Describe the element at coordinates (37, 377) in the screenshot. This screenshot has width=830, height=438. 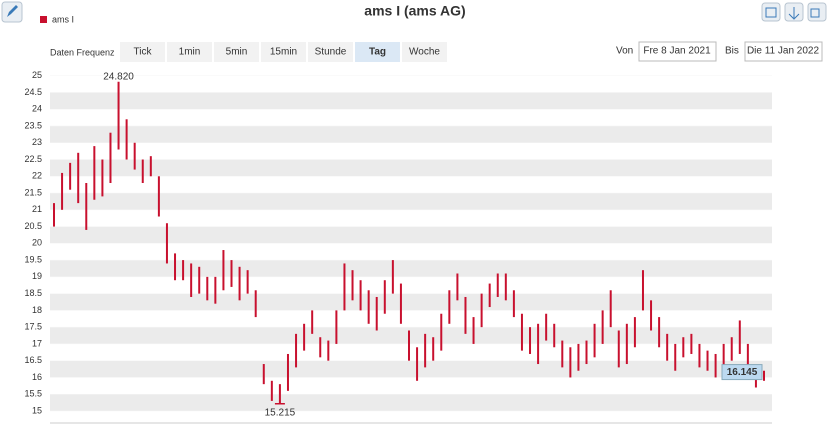
I see `y-tick-label: 16` at that location.